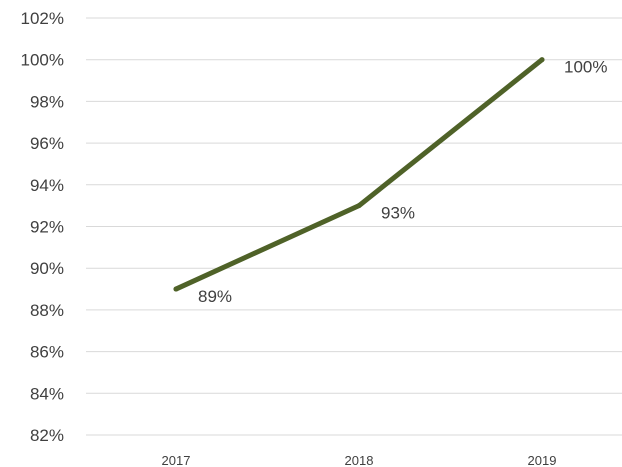 The image size is (622, 467). I want to click on y-tick-label: 100%, so click(42, 60).